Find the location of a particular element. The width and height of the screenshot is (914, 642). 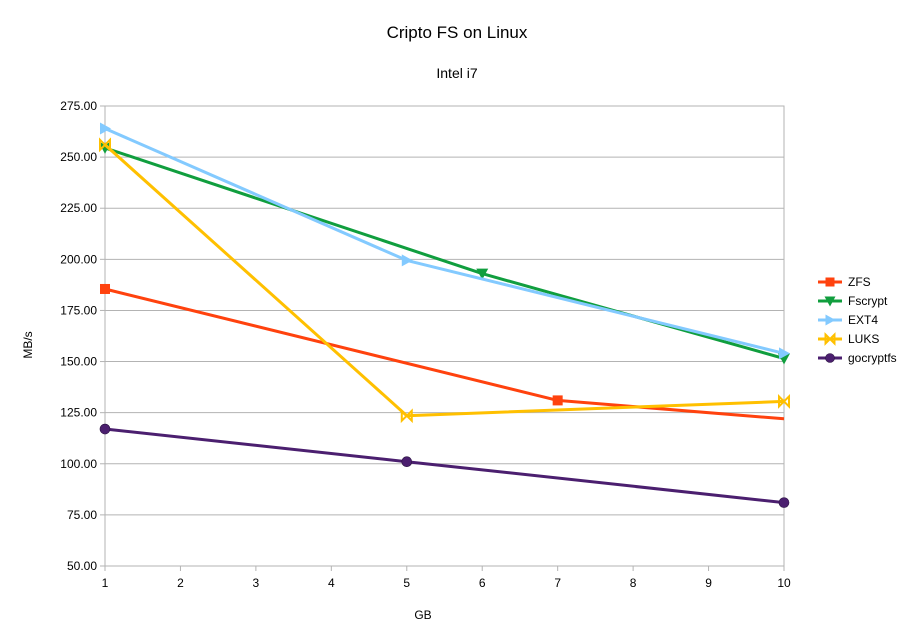

legend-label: ZFS is located at coordinates (859, 282).